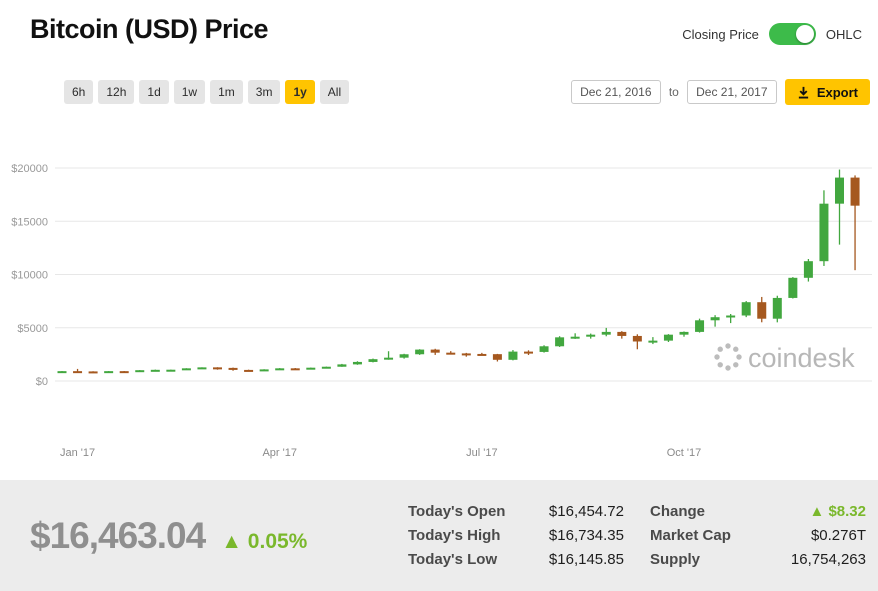 The image size is (878, 591). I want to click on svg-text: $15000, so click(29, 222).